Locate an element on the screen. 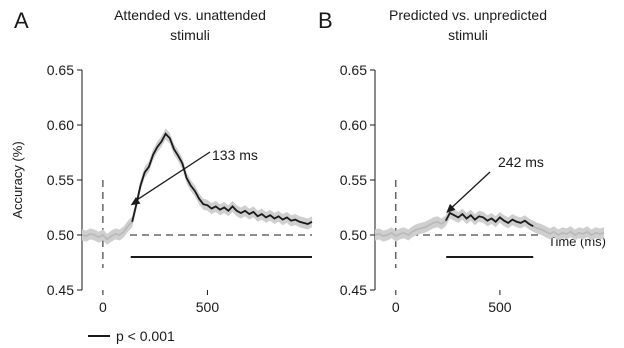 The height and width of the screenshot is (348, 624). panel-a-y-tick-label: 0.60 is located at coordinates (60, 125).